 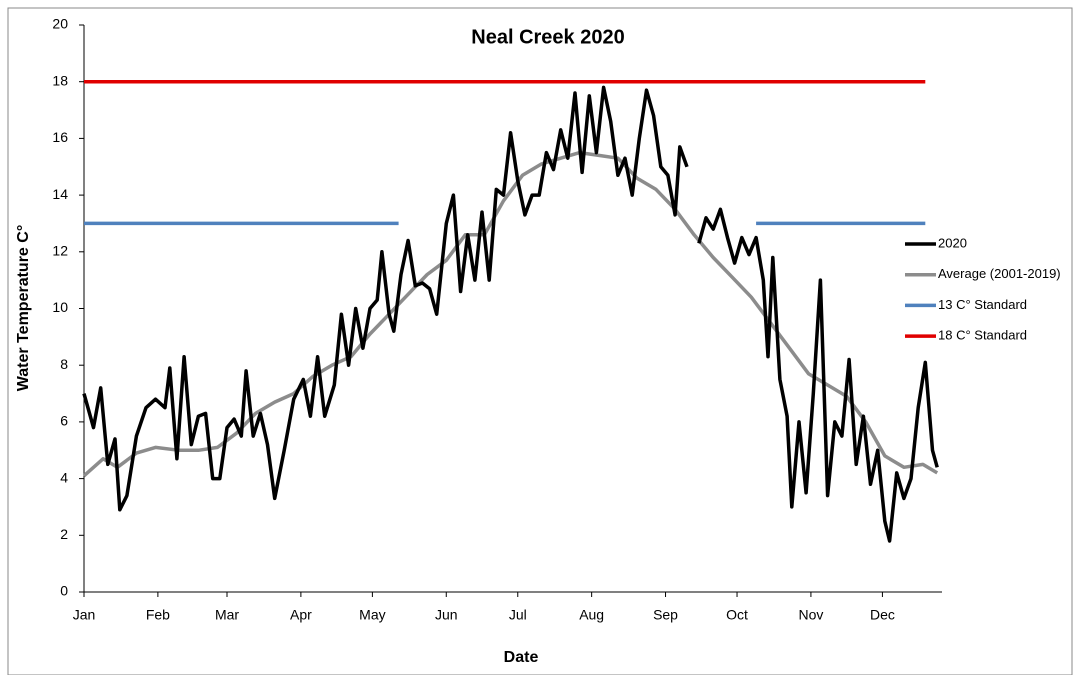 What do you see at coordinates (665, 615) in the screenshot?
I see `x-tick-label: Sep` at bounding box center [665, 615].